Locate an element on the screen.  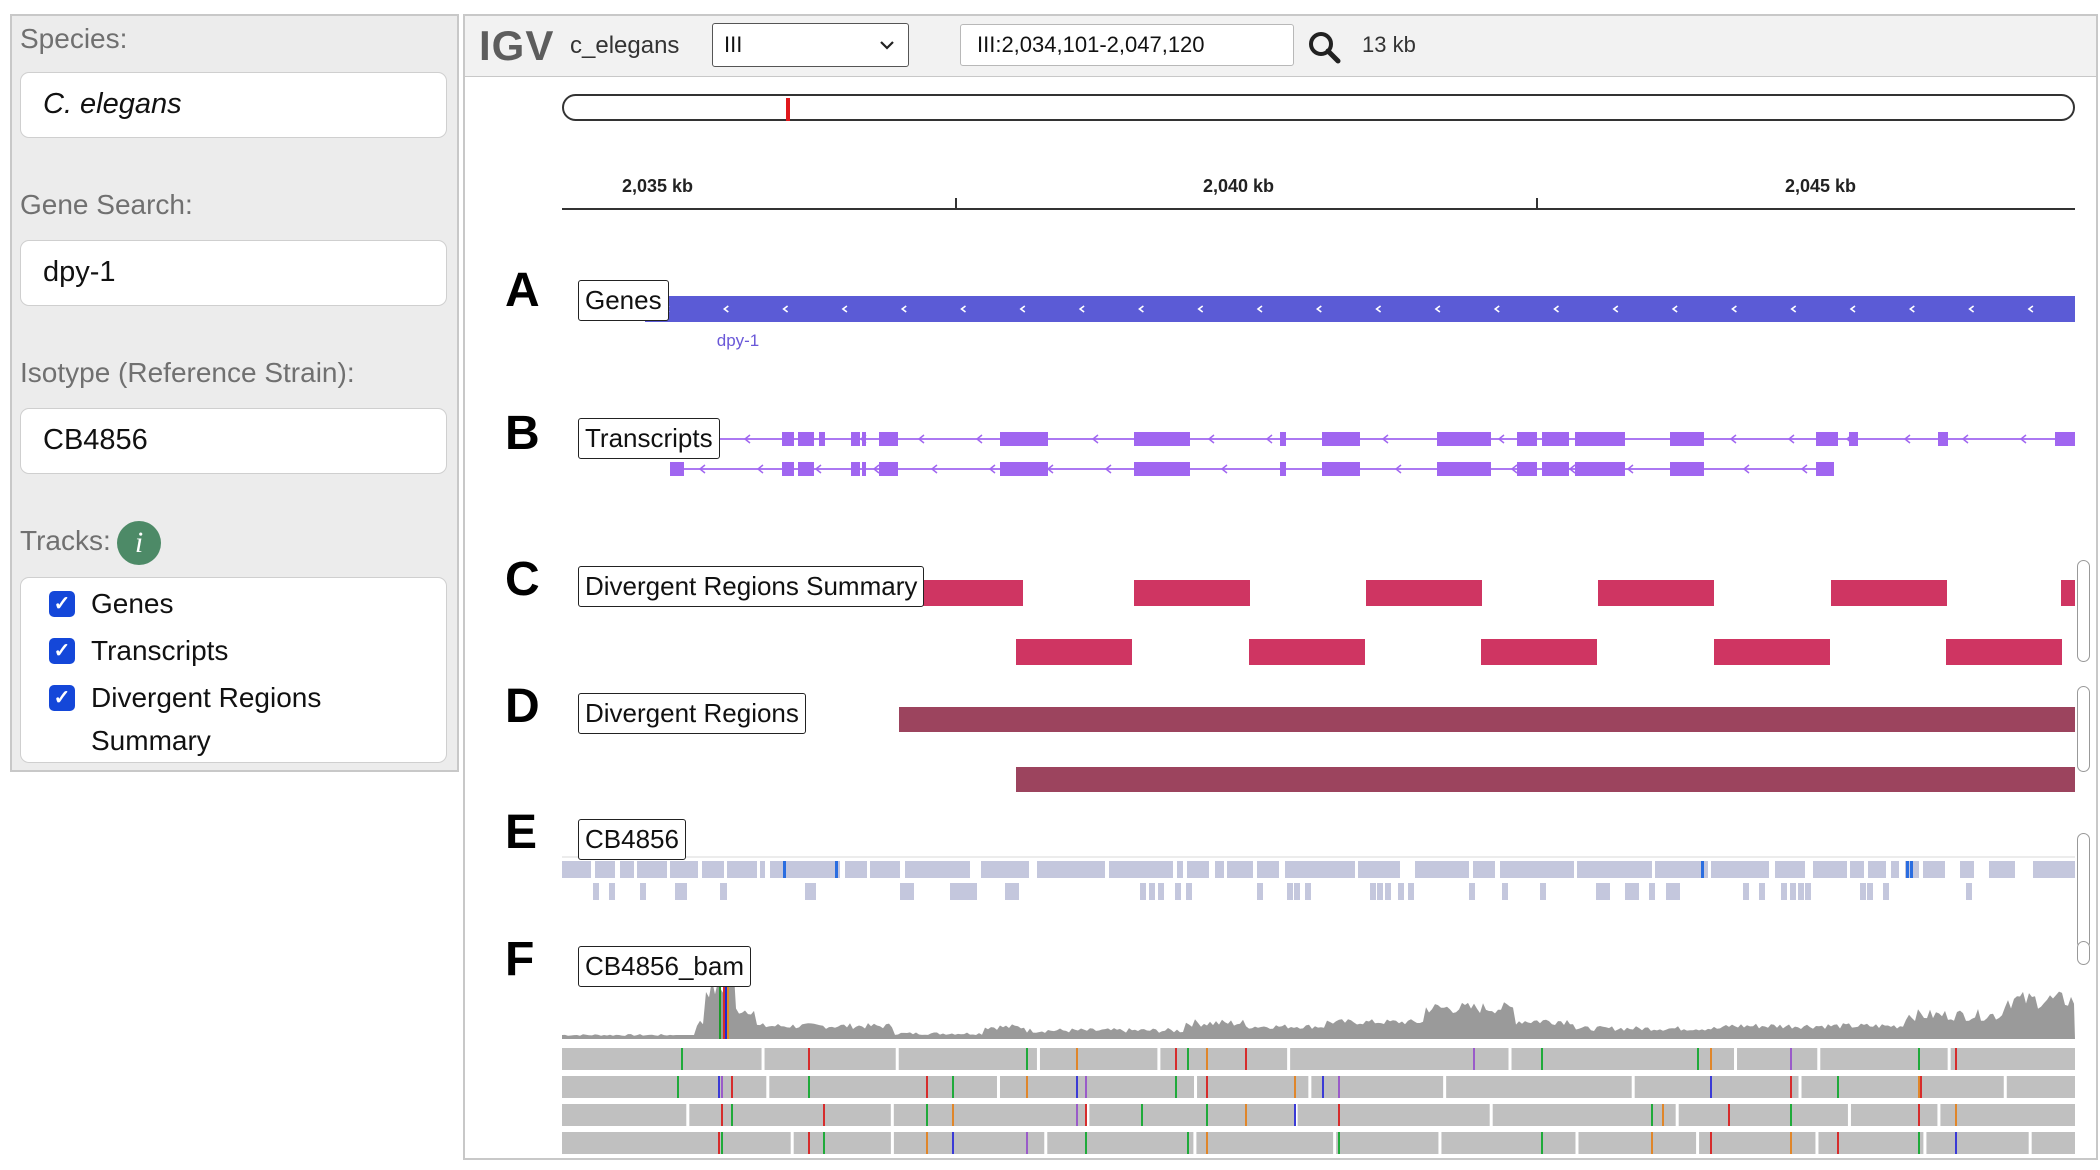
genome-name: c_elegans is located at coordinates (625, 45).